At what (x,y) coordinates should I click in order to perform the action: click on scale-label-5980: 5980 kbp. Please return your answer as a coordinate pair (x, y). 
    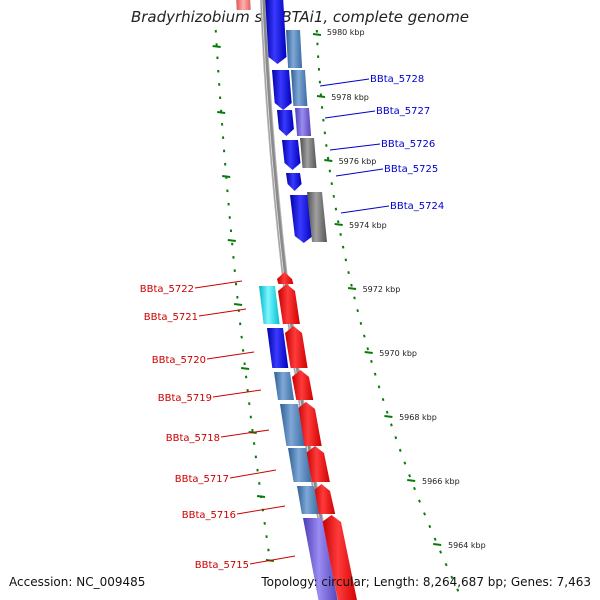
    Looking at the image, I should click on (346, 32).